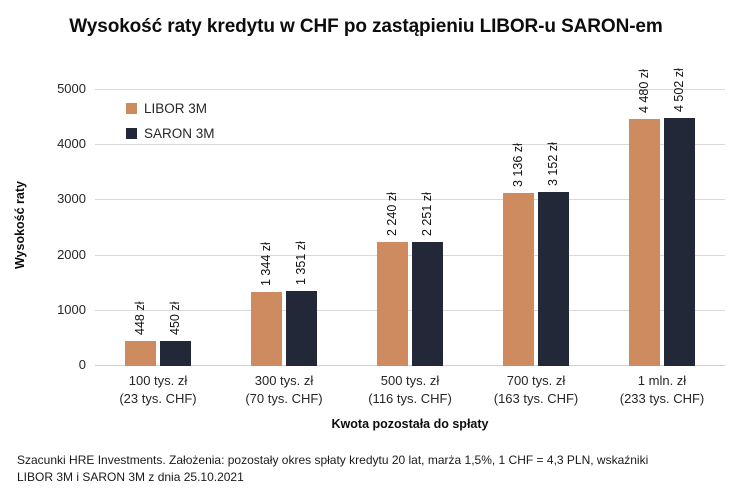 This screenshot has width=732, height=492. What do you see at coordinates (284, 398) in the screenshot?
I see `x-axis-category-line: (70 tys. CHF)` at bounding box center [284, 398].